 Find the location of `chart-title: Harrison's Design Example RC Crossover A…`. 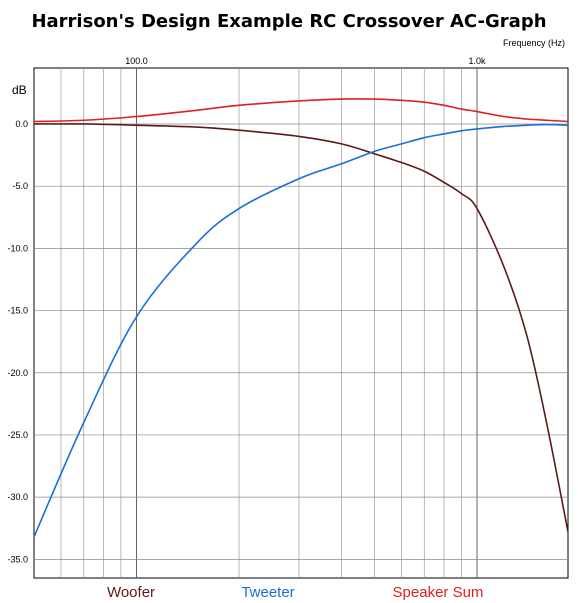

chart-title: Harrison's Design Example RC Crossover A… is located at coordinates (288, 21).